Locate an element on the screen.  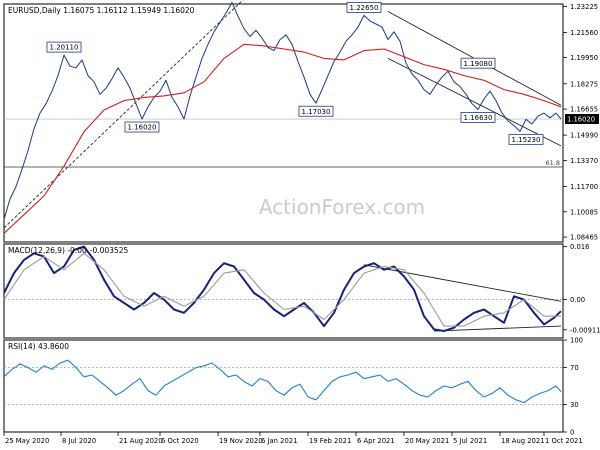
y-tick-label: 0 is located at coordinates (572, 433).